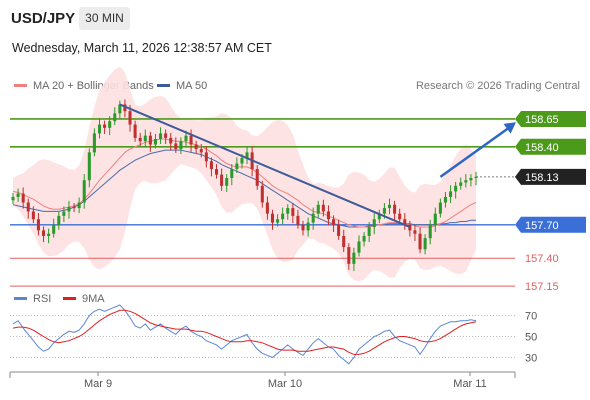 The width and height of the screenshot is (590, 400). What do you see at coordinates (542, 226) in the screenshot?
I see `pivot-label: 157.70` at bounding box center [542, 226].